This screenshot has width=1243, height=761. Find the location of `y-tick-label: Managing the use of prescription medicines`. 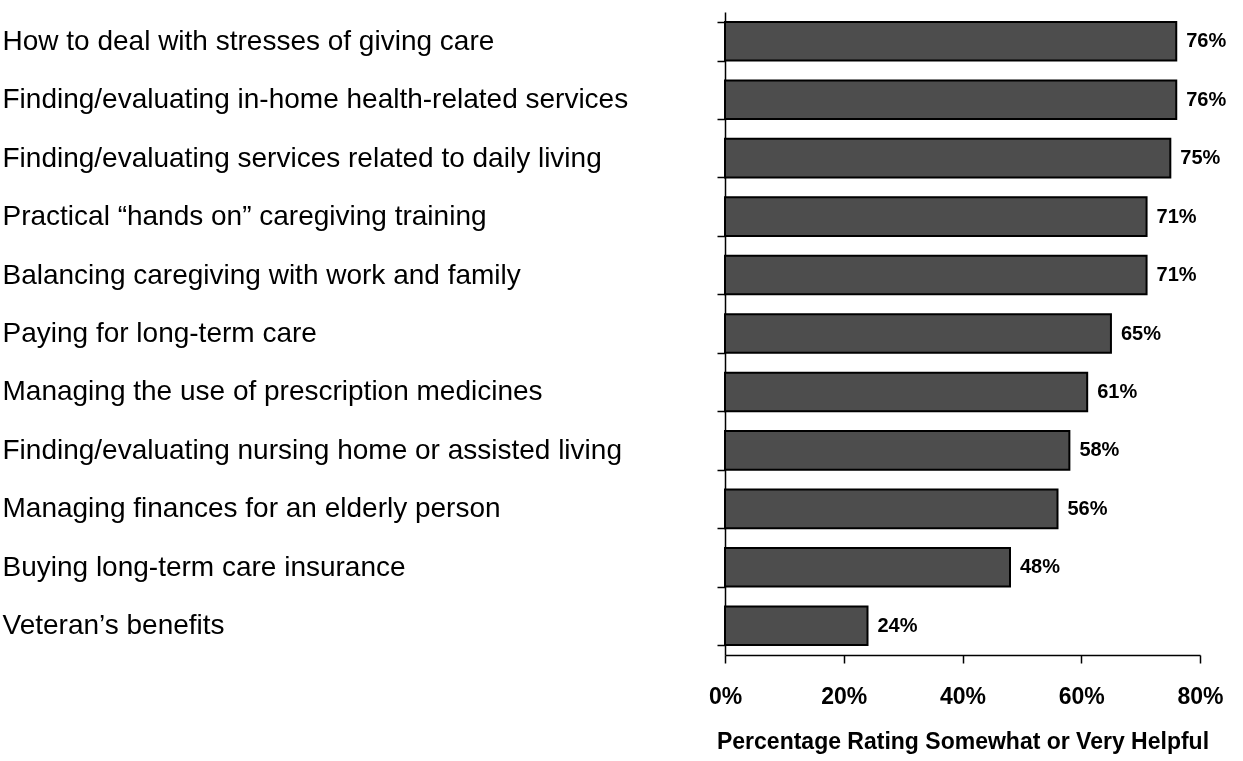

y-tick-label: Managing the use of prescription medicines is located at coordinates (272, 391).